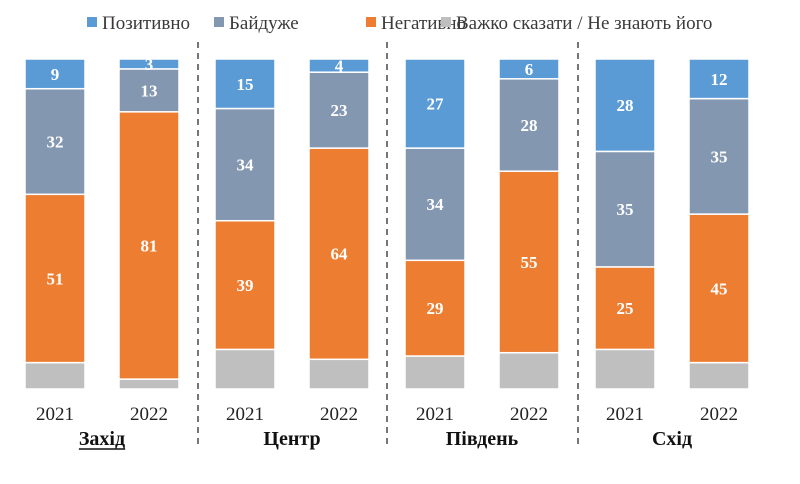 This screenshot has height=484, width=800. I want to click on data-label-neg: 45, so click(719, 288).